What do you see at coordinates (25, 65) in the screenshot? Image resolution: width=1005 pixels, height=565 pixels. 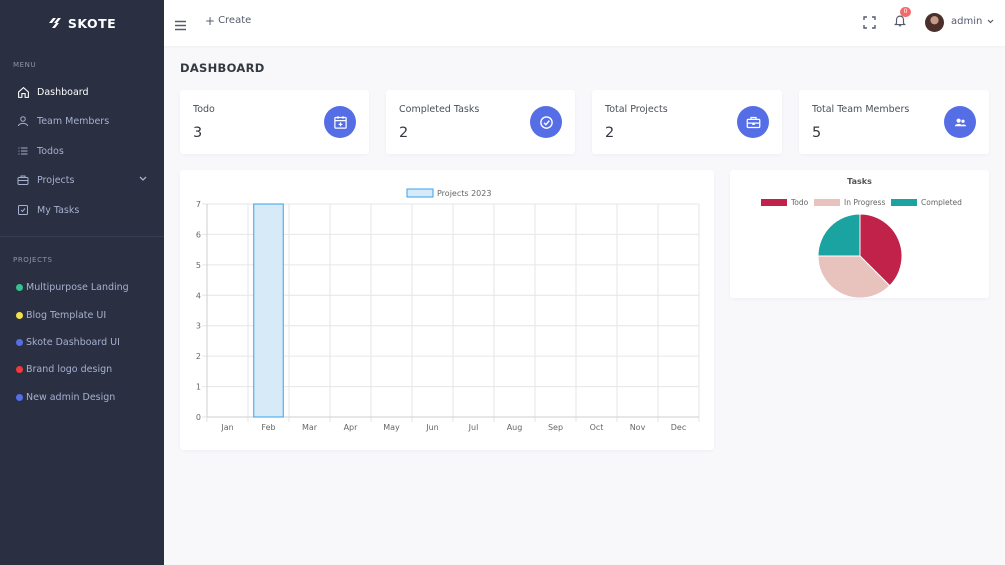 I see `menu-section-title: MENU` at bounding box center [25, 65].